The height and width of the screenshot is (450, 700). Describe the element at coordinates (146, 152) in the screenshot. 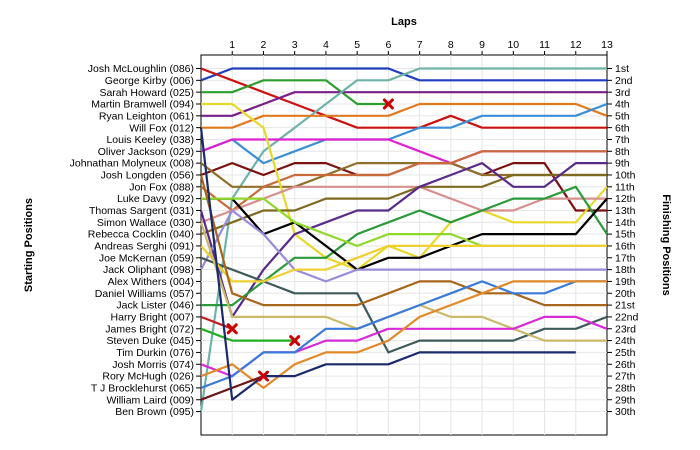

I see `starting-driver-label: Oliver Jackson (029)` at that location.